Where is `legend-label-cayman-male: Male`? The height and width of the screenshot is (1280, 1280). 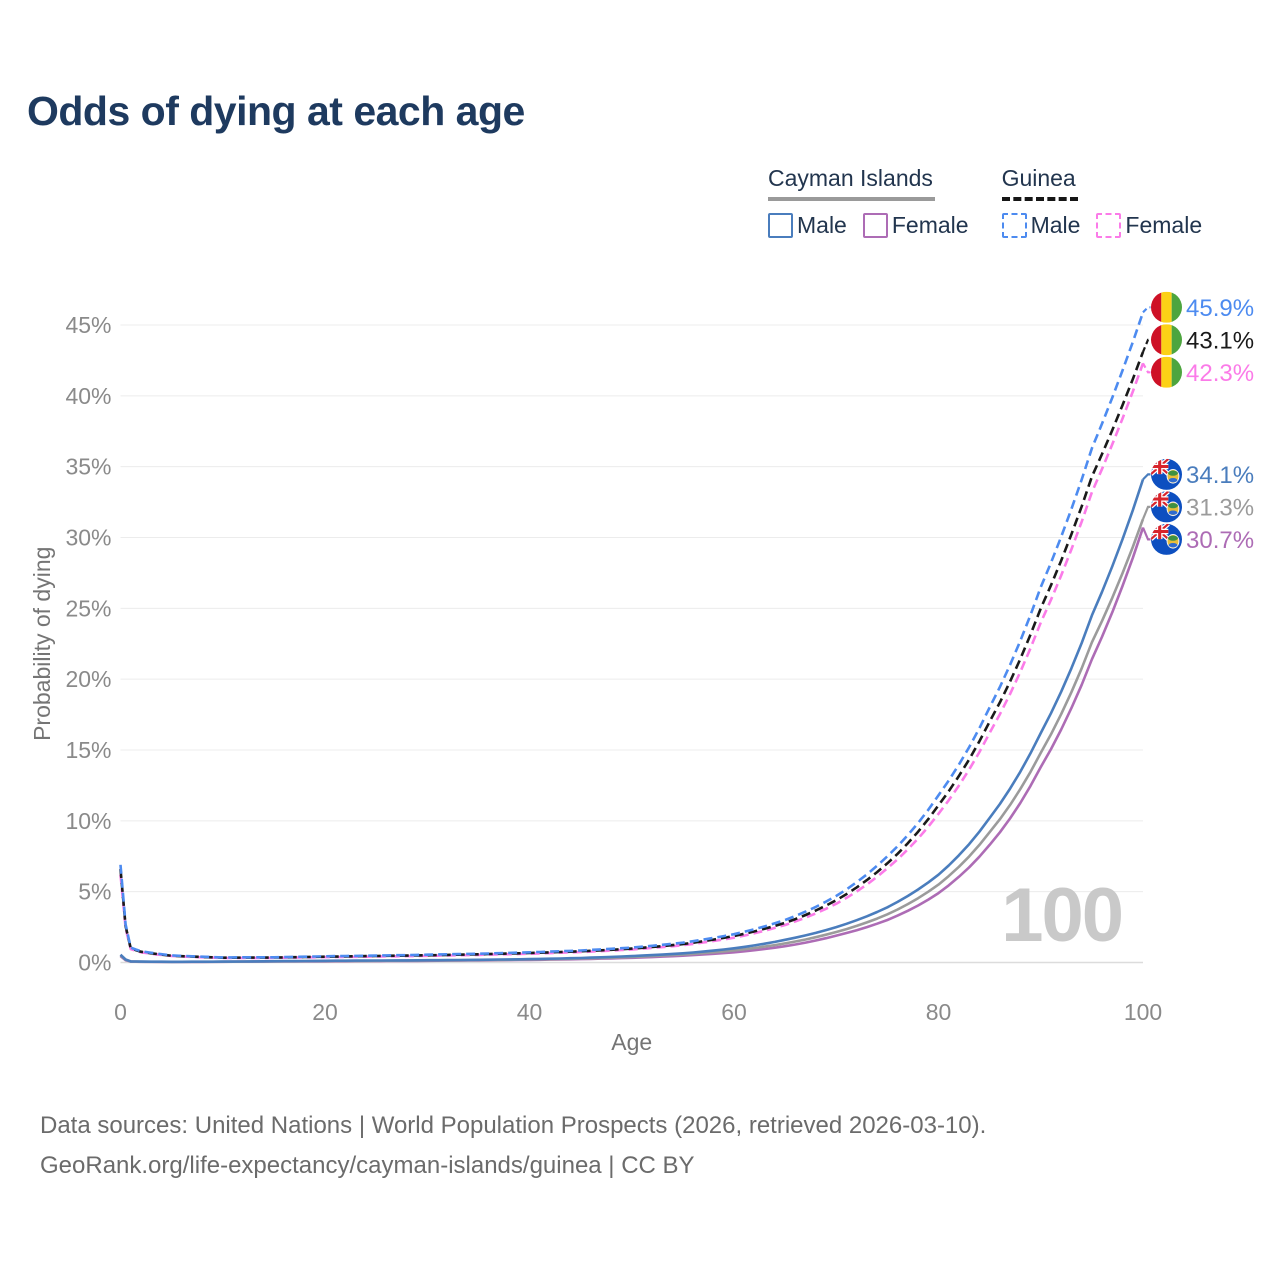 legend-label-cayman-male: Male is located at coordinates (822, 225).